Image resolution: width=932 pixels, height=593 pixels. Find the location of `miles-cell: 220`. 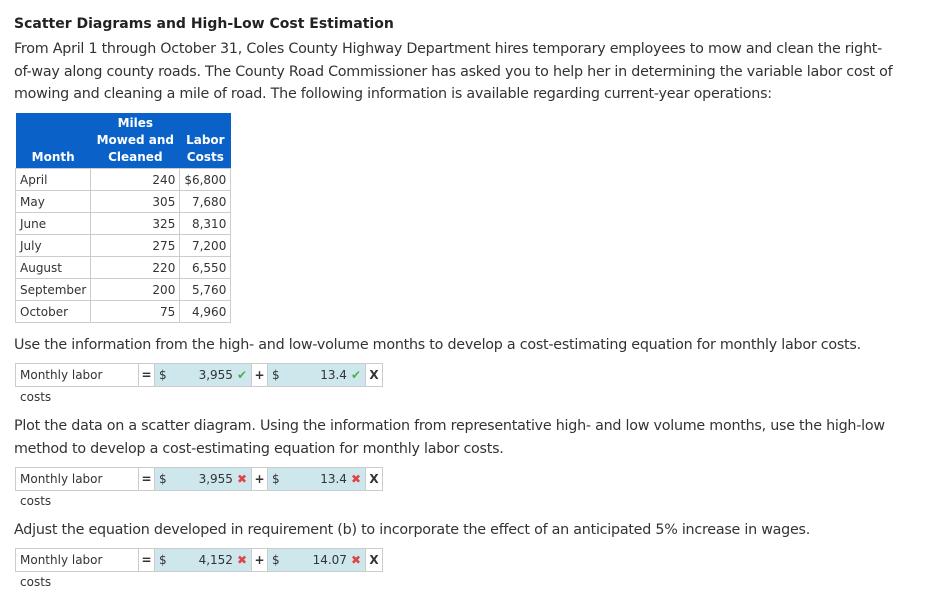

miles-cell: 220 is located at coordinates (135, 267).